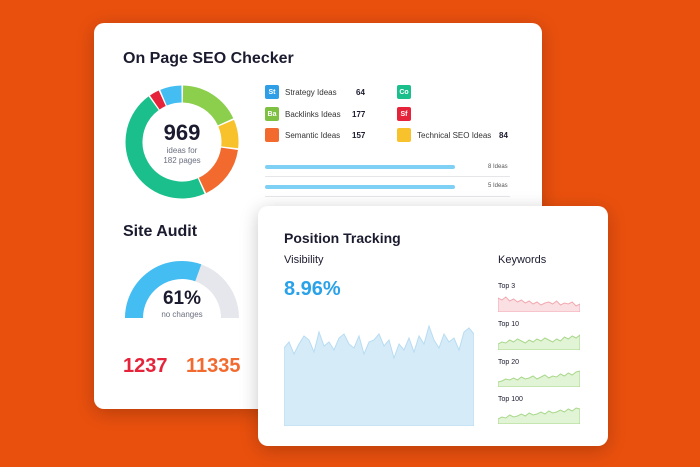 This screenshot has height=467, width=700. What do you see at coordinates (498, 186) in the screenshot?
I see `ideas-bar-label: 5 Ideas` at bounding box center [498, 186].